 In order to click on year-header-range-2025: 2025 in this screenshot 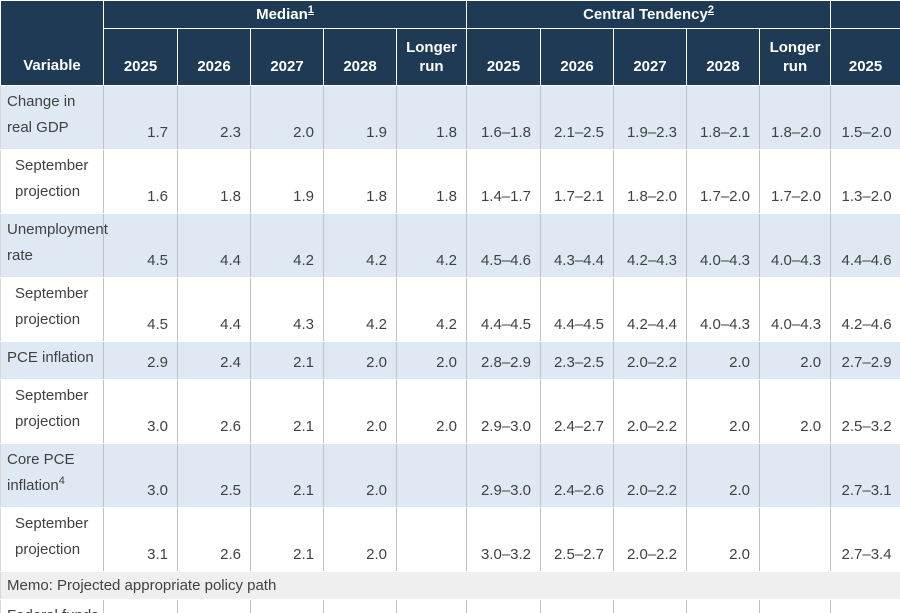, I will do `click(865, 57)`.